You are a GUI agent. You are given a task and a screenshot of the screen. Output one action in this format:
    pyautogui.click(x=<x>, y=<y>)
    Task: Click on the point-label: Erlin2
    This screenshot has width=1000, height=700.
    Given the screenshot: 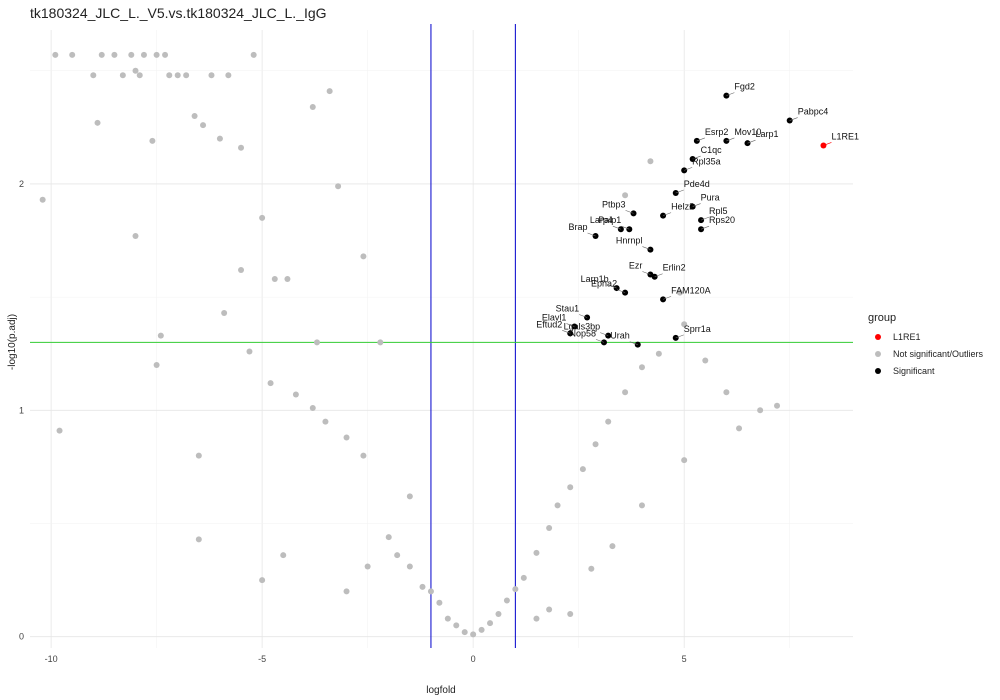 What is the action you would take?
    pyautogui.click(x=674, y=268)
    